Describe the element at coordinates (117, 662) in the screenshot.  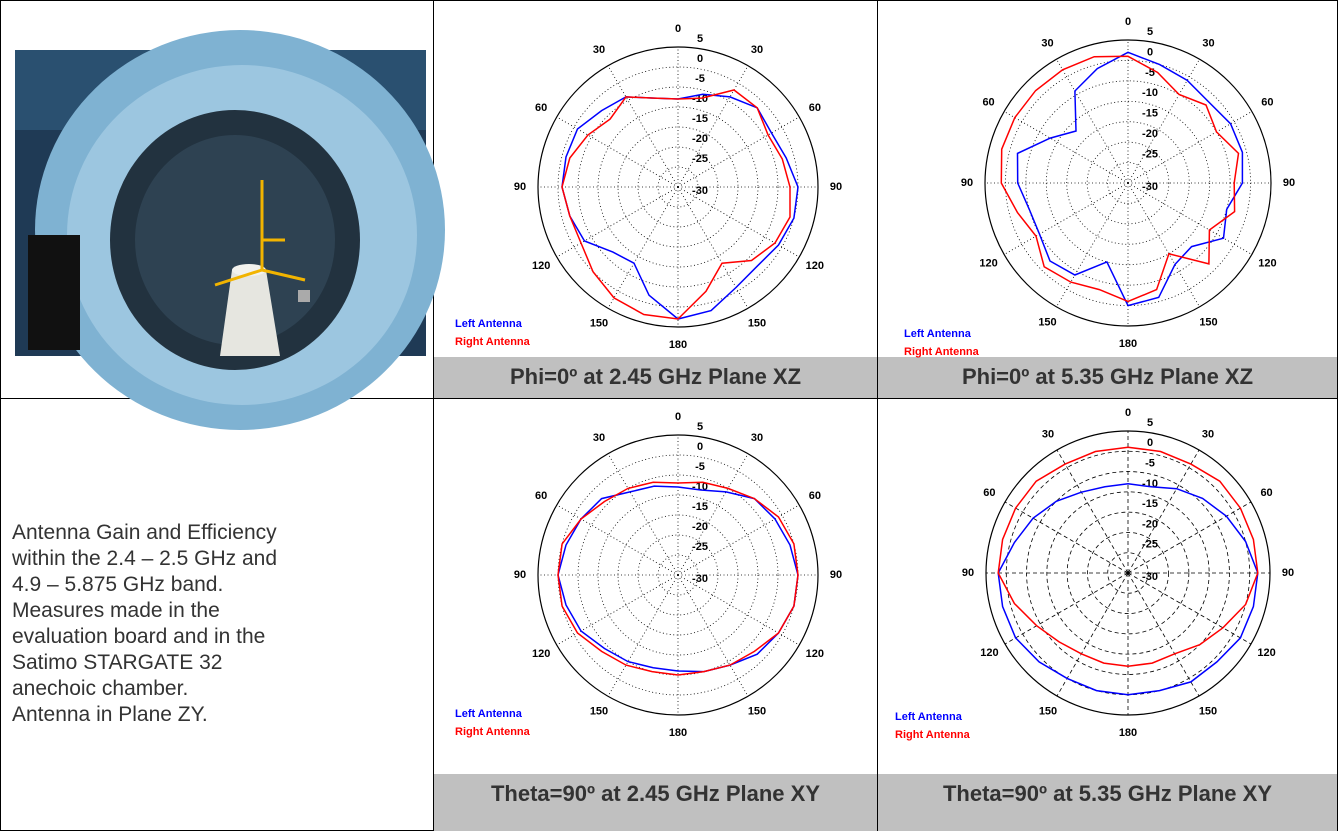
I see `description-line: Satimo STARGATE 32` at that location.